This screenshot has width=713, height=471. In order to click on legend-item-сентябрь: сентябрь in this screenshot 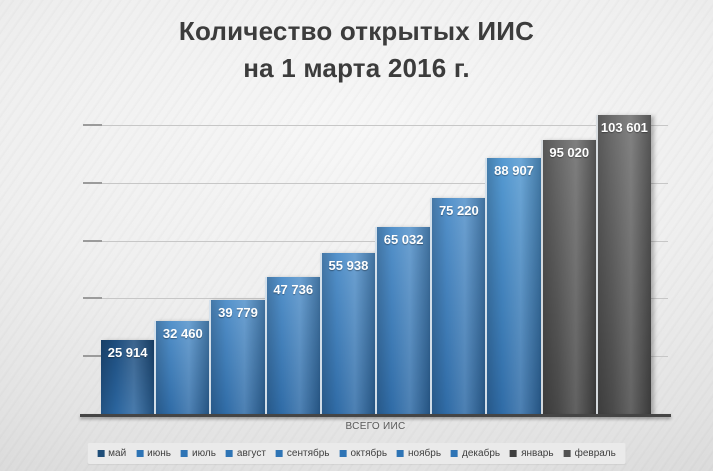, I will do `click(302, 453)`.